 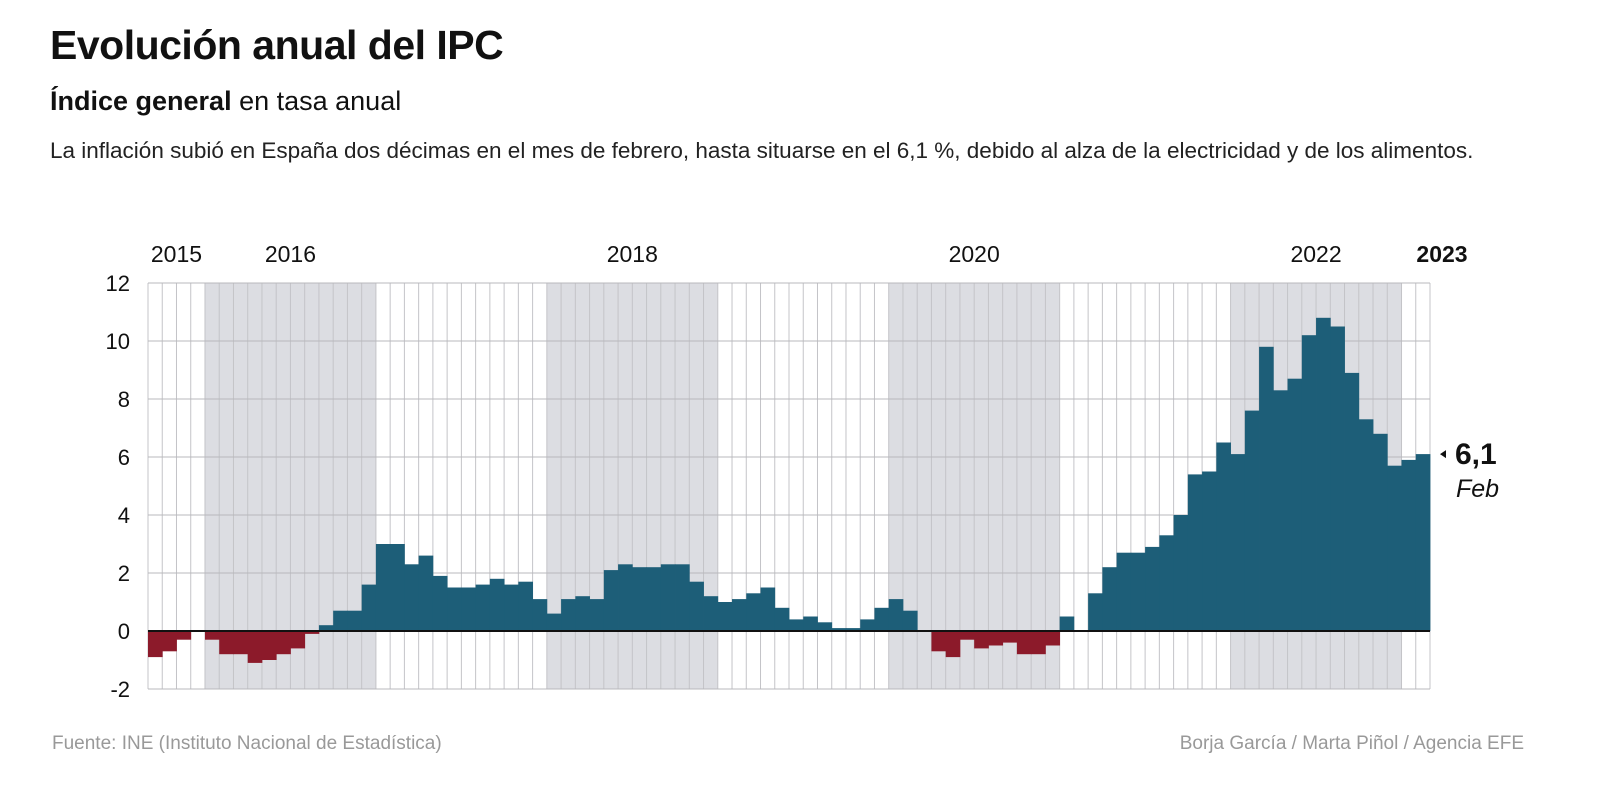 I want to click on y-tick-label: 8, so click(x=124, y=399).